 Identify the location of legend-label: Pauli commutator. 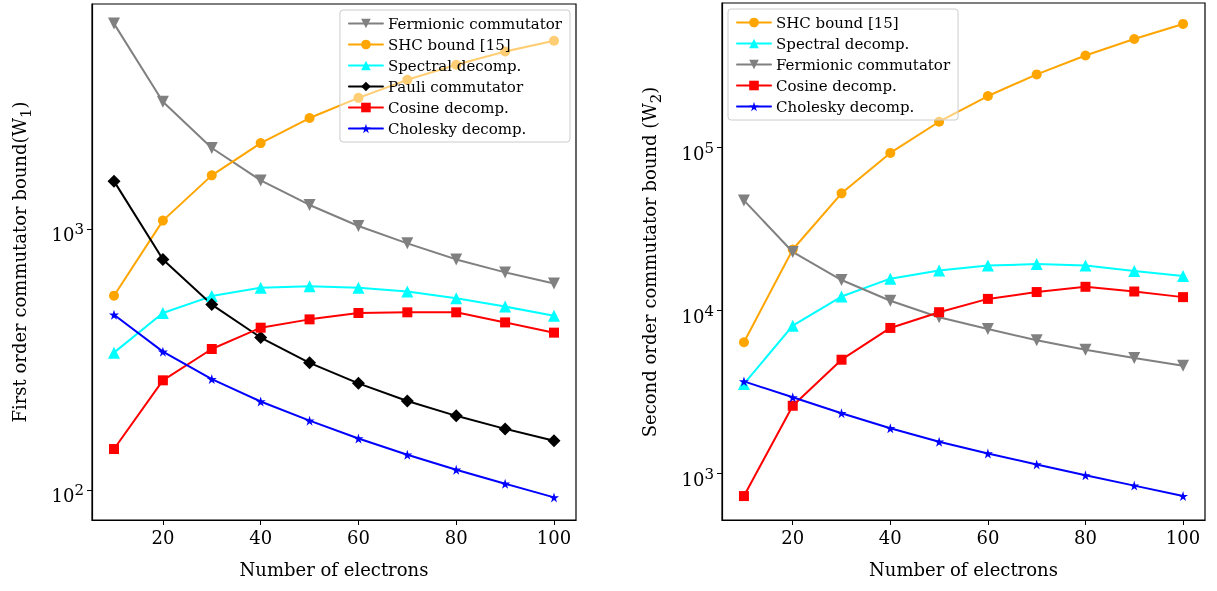
(455, 86).